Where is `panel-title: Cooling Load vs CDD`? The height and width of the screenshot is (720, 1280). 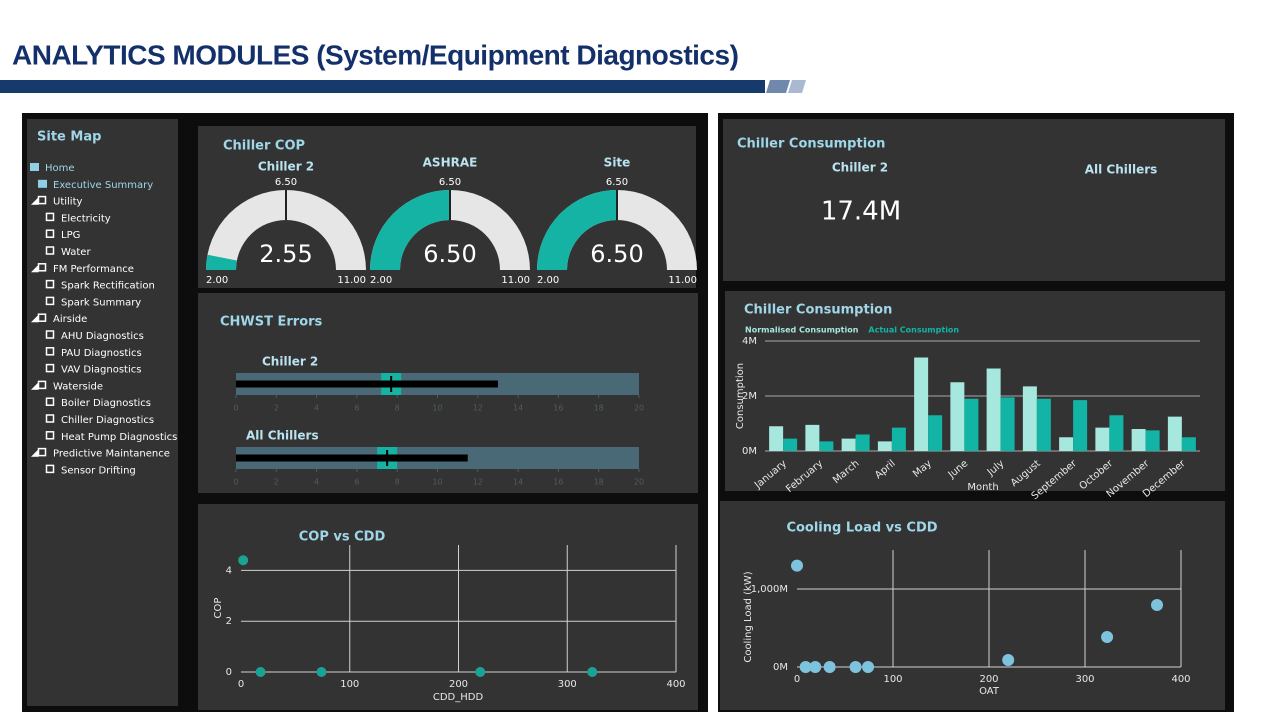 panel-title: Cooling Load vs CDD is located at coordinates (861, 528).